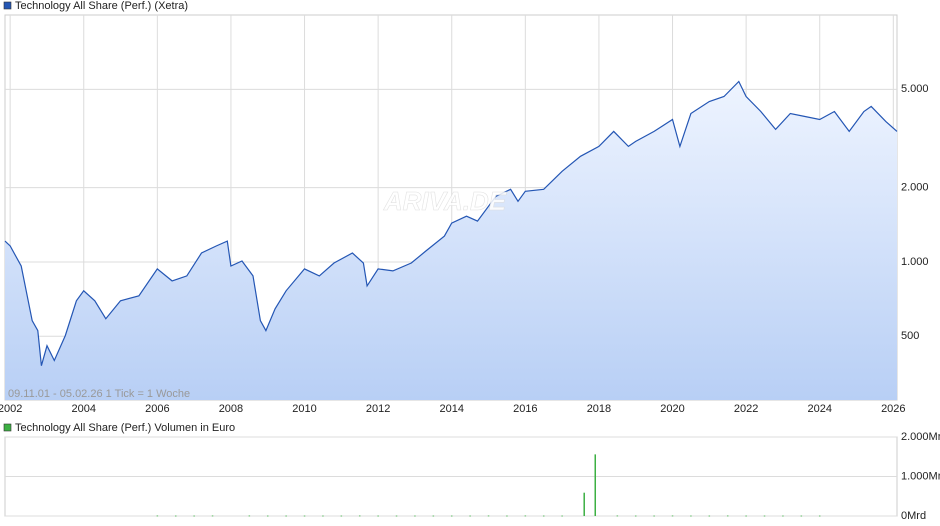 The image size is (940, 526). I want to click on x-tick-label: 2002, so click(11, 409).